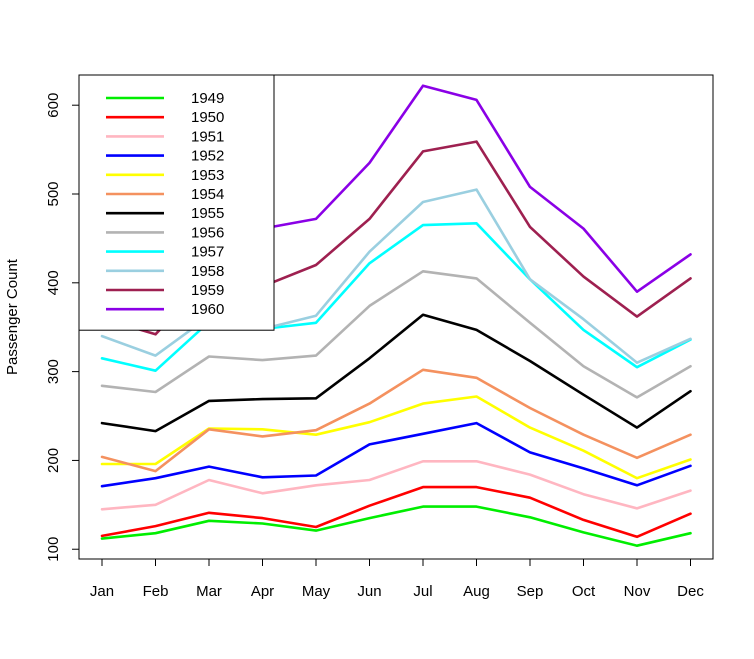 This screenshot has width=754, height=659. What do you see at coordinates (53, 371) in the screenshot?
I see `y-tick-label: 300` at bounding box center [53, 371].